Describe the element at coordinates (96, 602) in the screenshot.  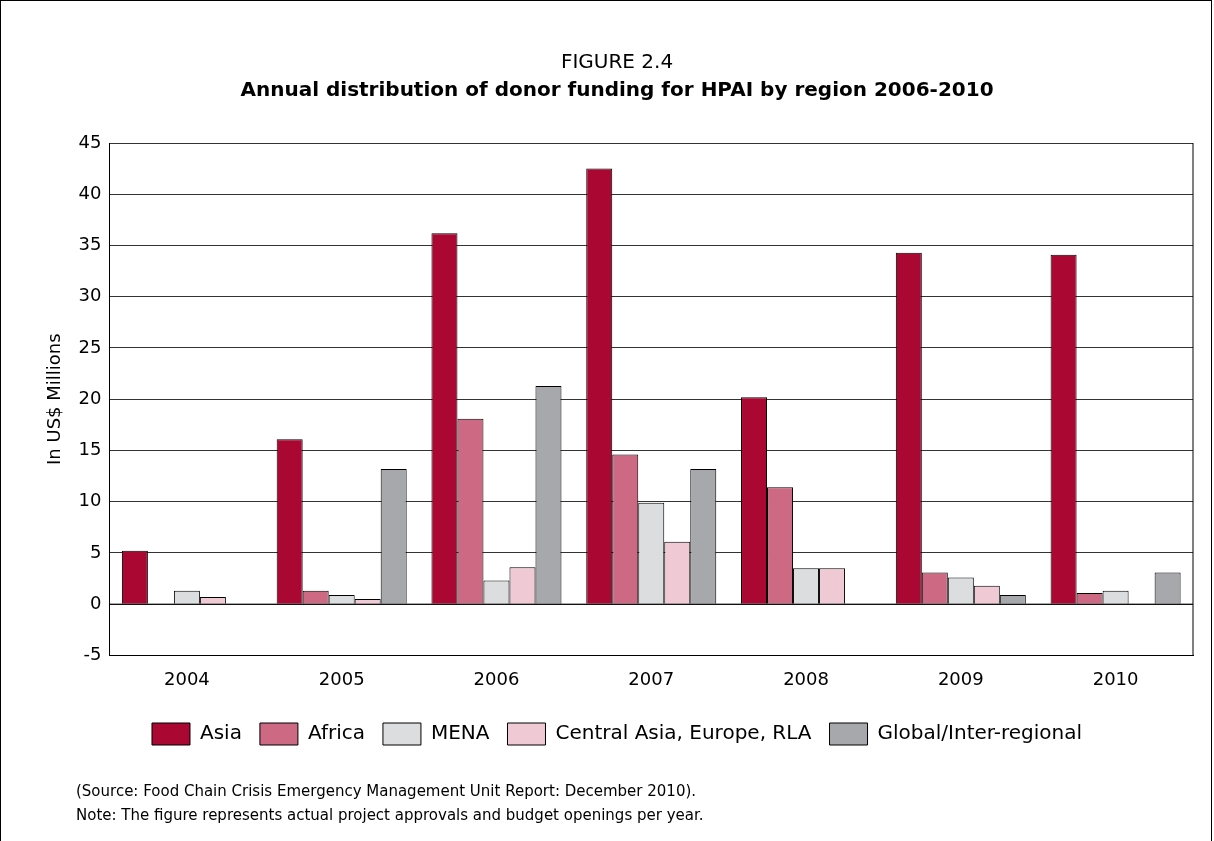
I see `y-tick-label: 0` at that location.